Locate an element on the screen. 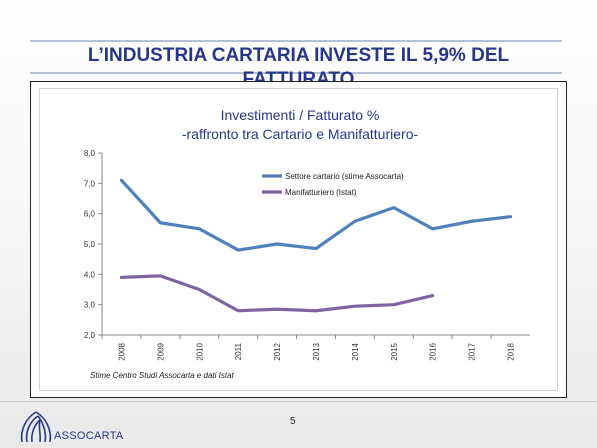  page-number: 5 is located at coordinates (293, 421).